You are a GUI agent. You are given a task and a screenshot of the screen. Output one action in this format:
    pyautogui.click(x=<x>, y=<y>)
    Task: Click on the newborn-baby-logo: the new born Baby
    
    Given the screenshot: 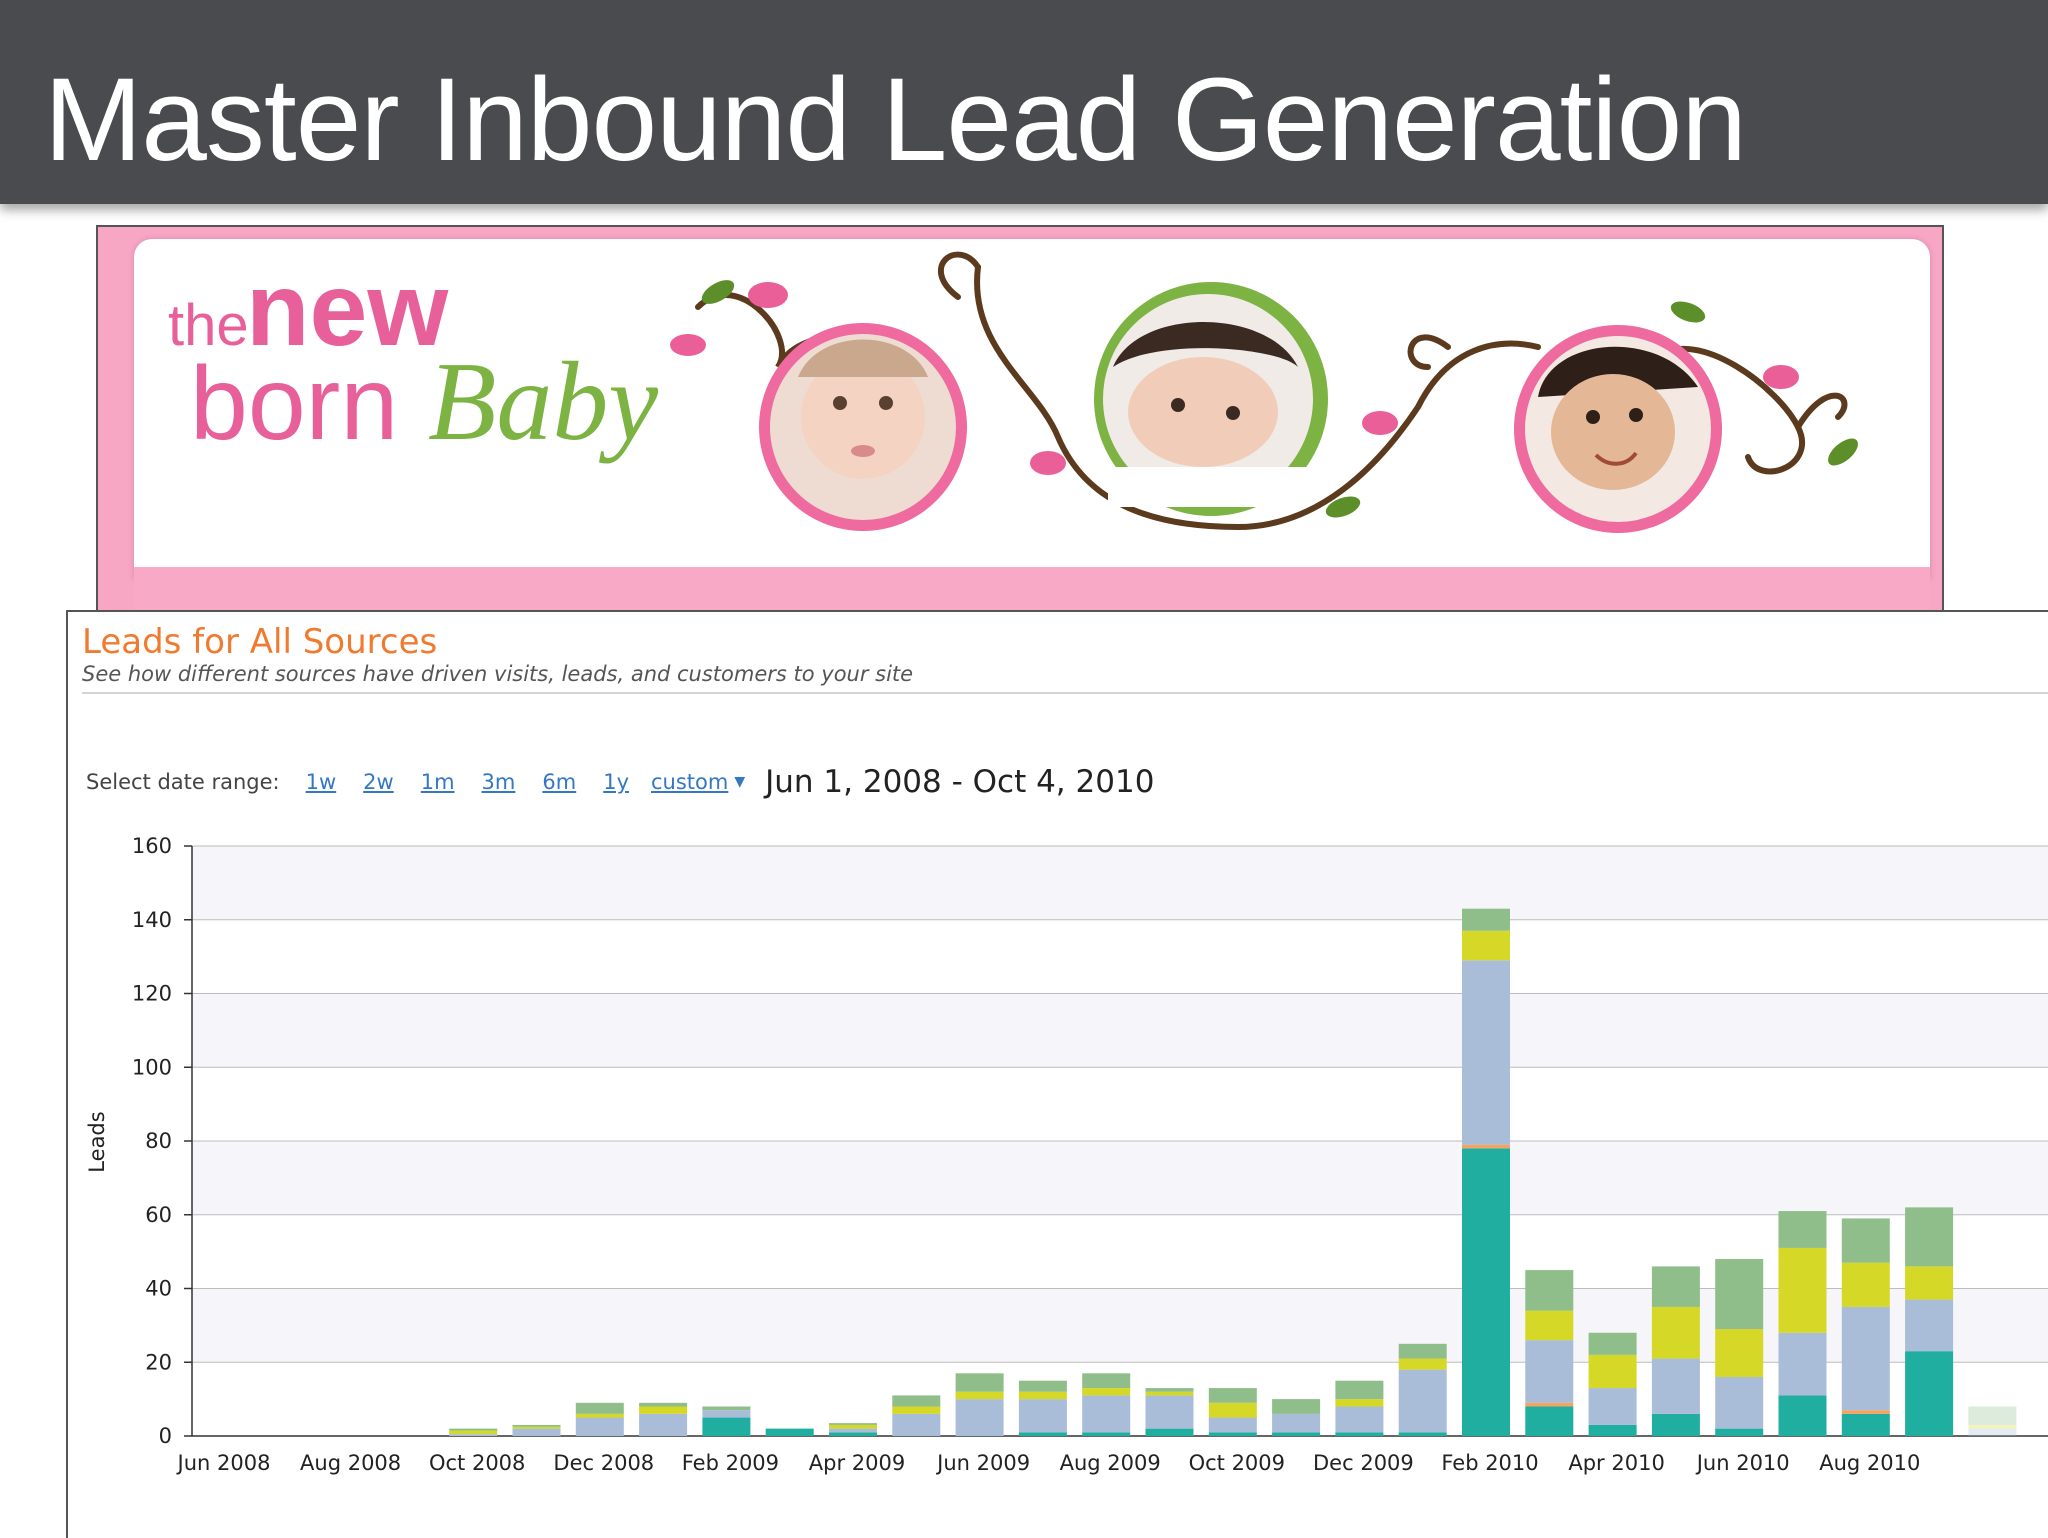 What is the action you would take?
    pyautogui.click(x=413, y=358)
    